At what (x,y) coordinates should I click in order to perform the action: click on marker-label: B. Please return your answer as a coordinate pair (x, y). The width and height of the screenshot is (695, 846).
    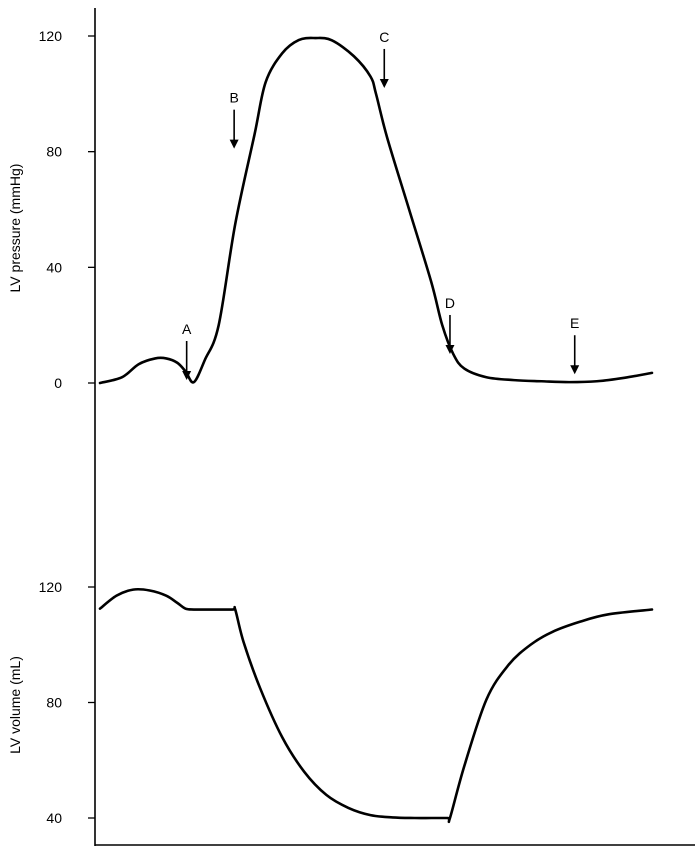
    Looking at the image, I should click on (233, 98).